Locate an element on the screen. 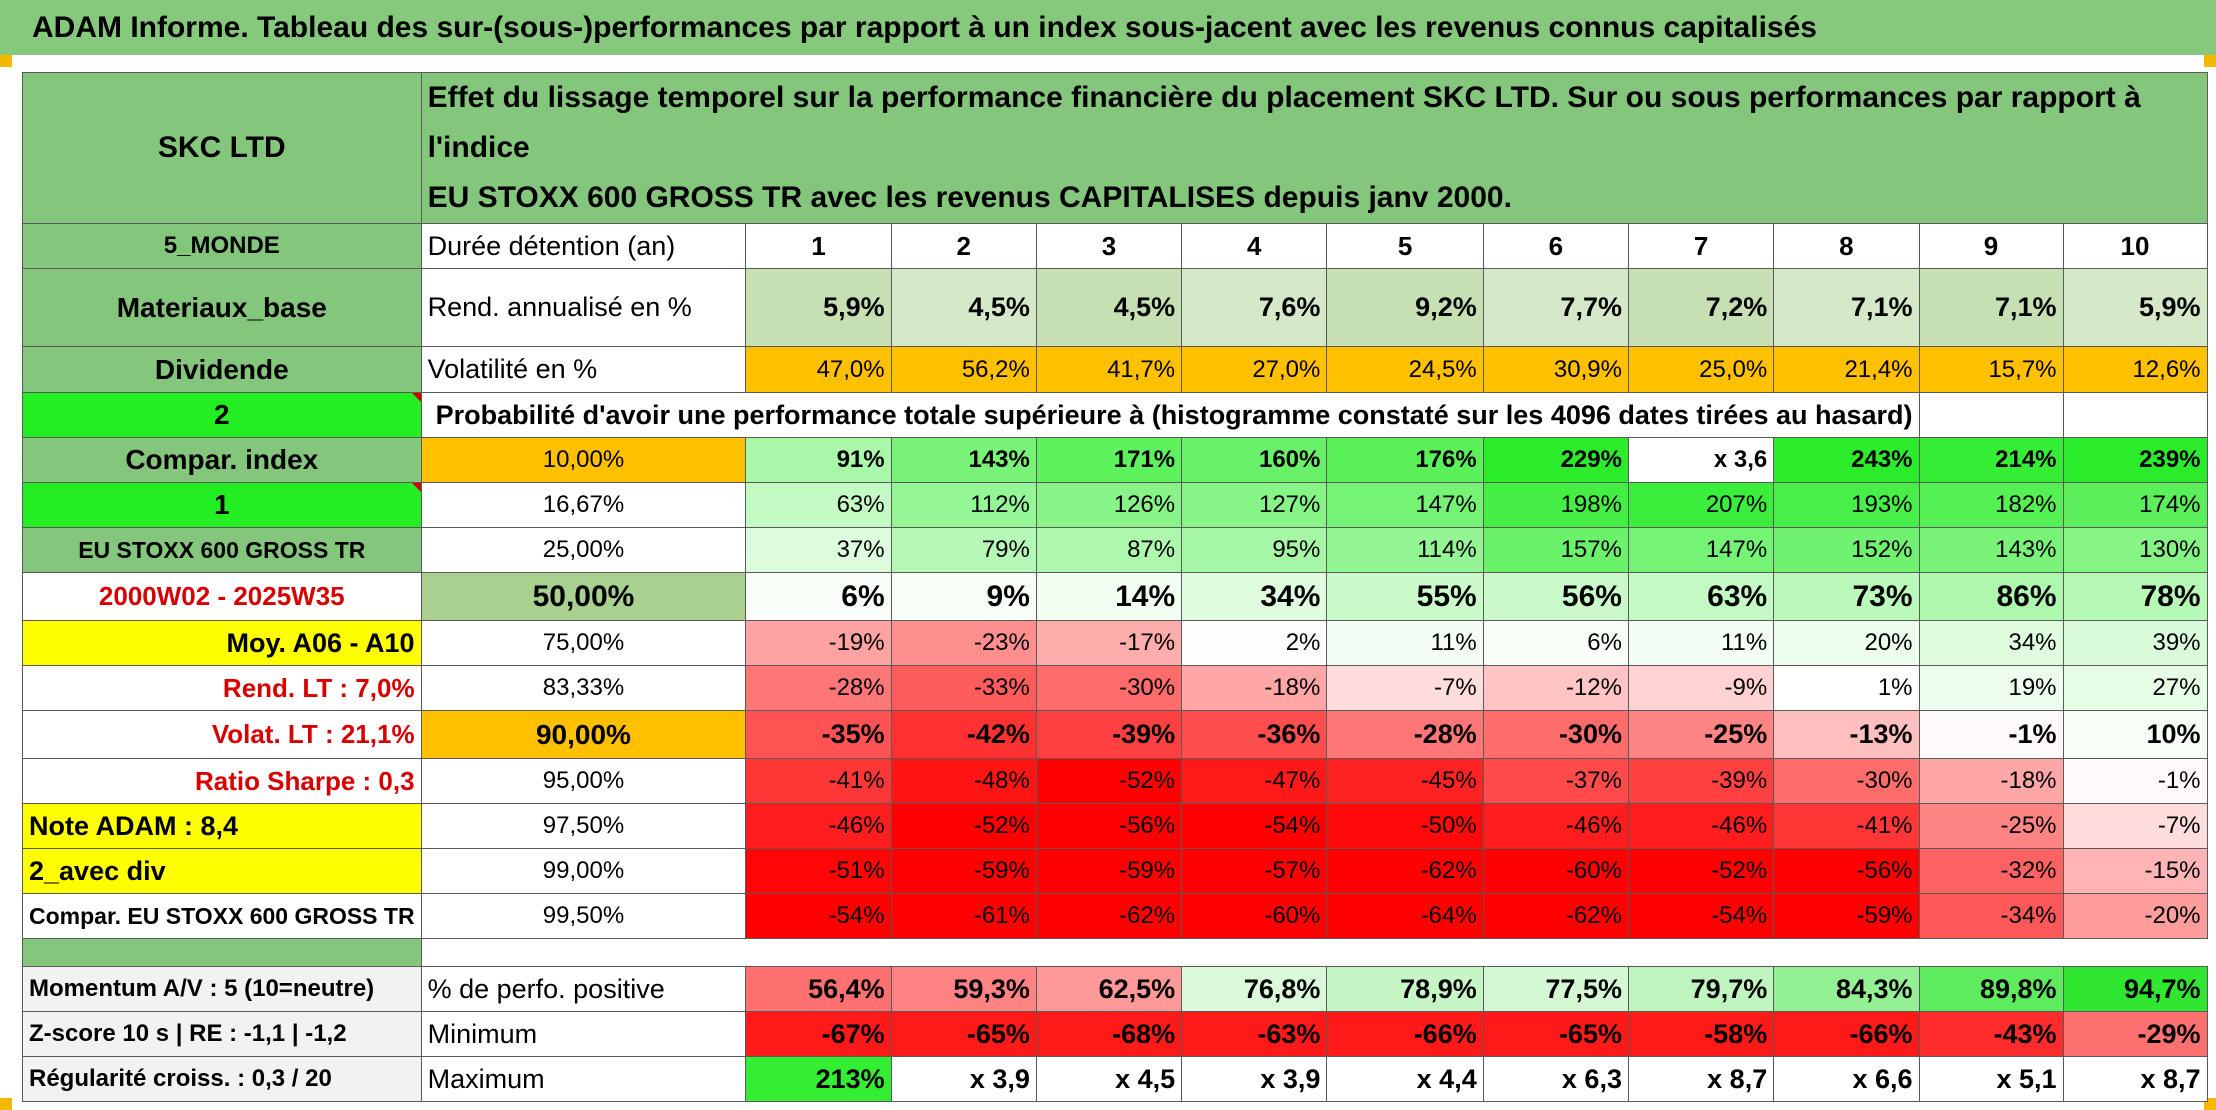 The height and width of the screenshot is (1110, 2216). perf-value: -64% is located at coordinates (1405, 916).